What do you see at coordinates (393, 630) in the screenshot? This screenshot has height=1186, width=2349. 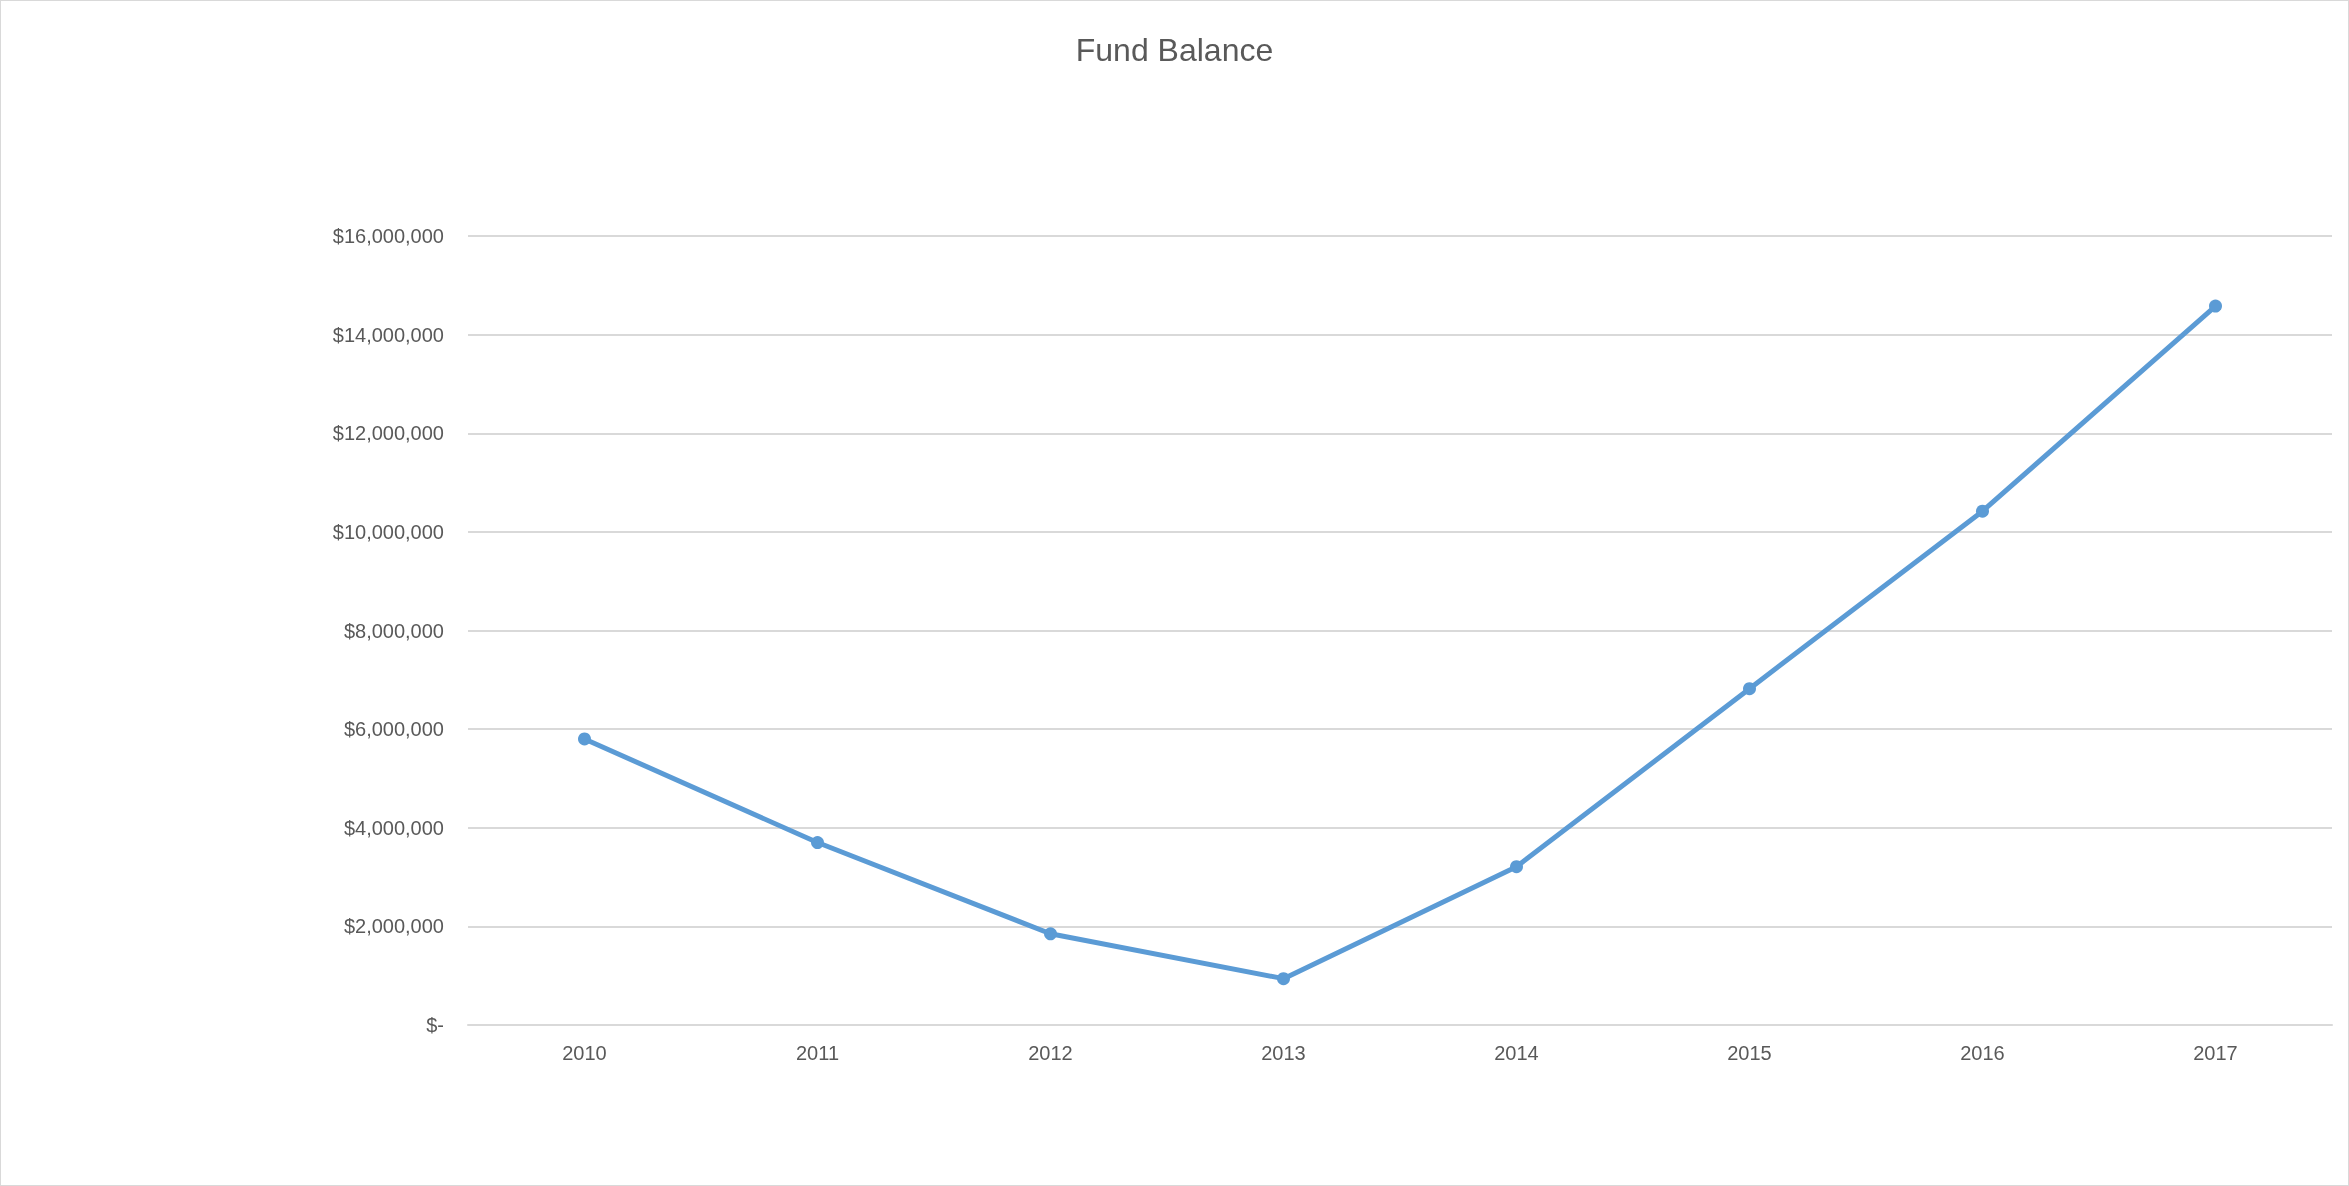 I see `y-tick-label: $8,000,000` at bounding box center [393, 630].